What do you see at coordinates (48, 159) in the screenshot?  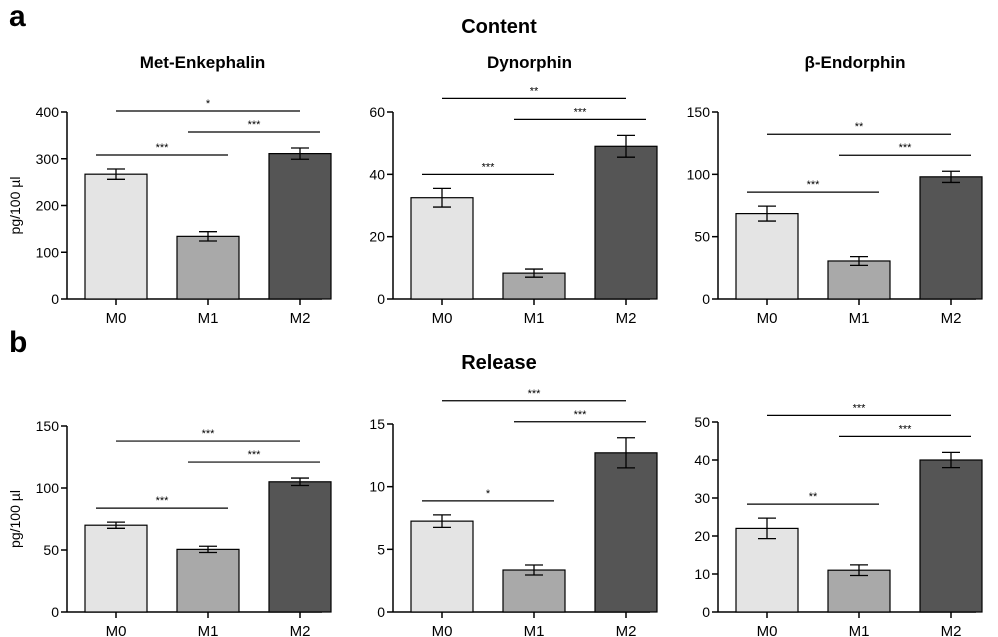 I see `y-tick-label: 300` at bounding box center [48, 159].